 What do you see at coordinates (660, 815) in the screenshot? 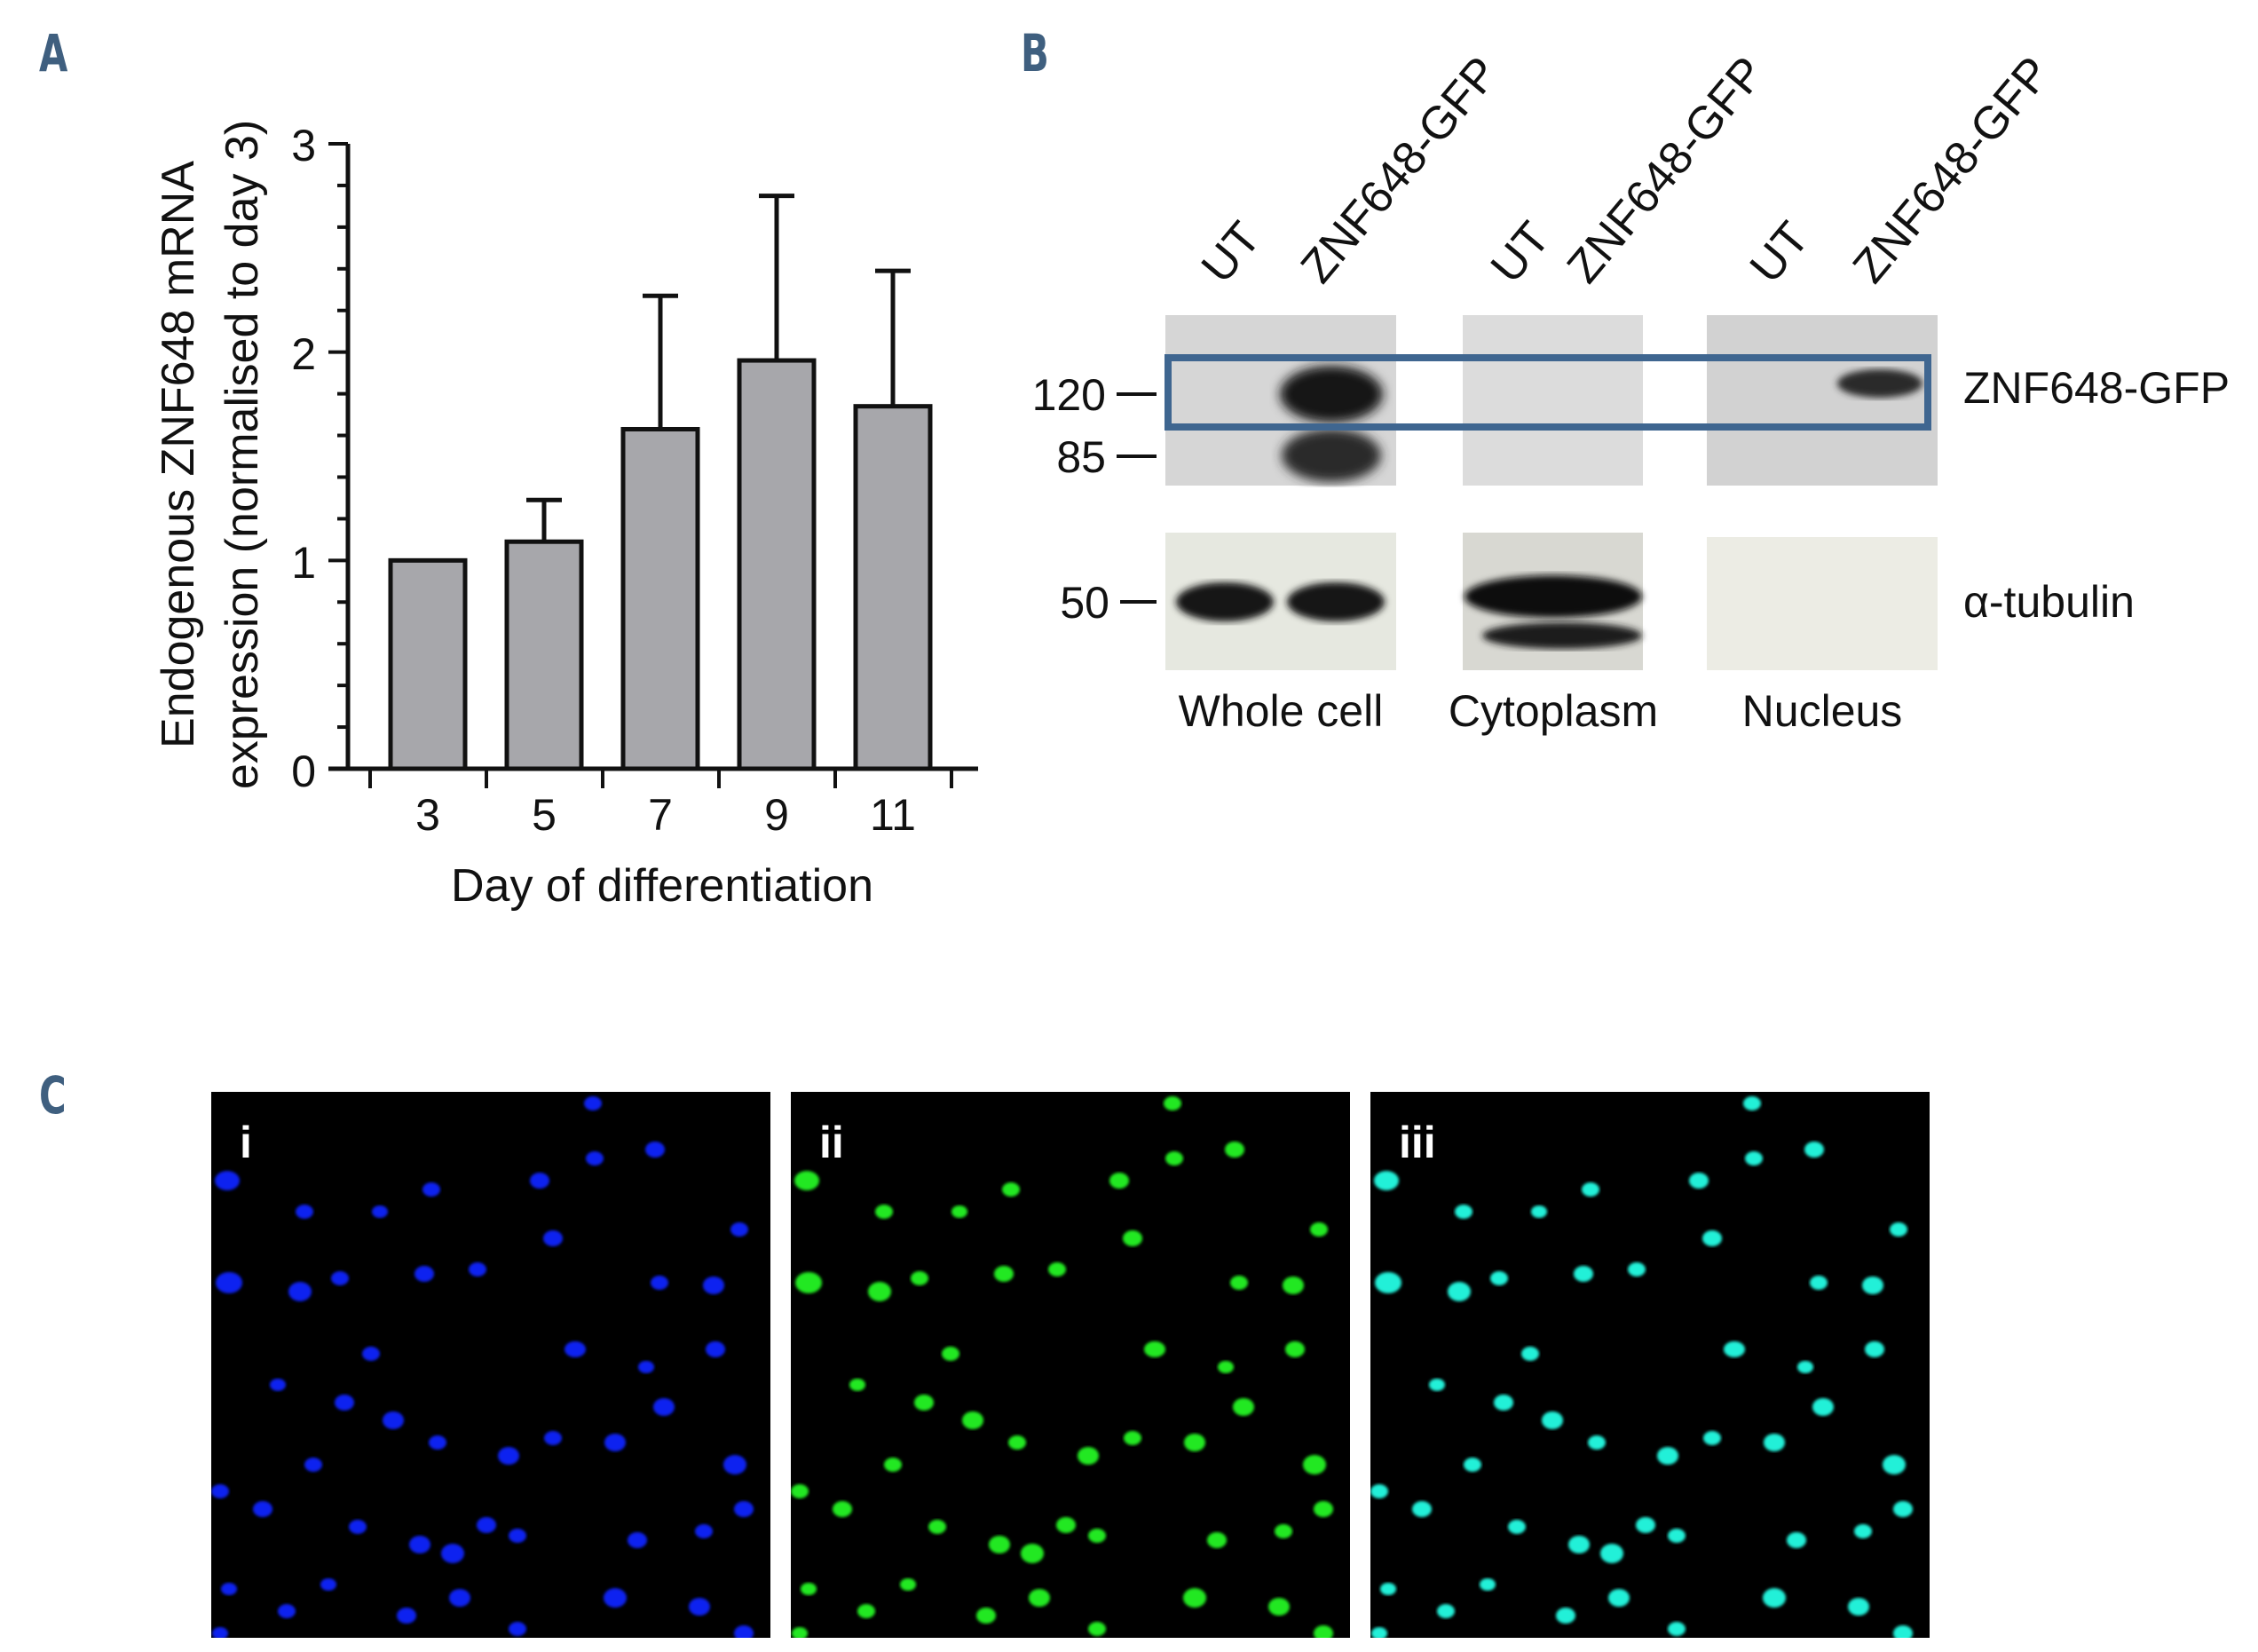
I see `x-tick-label: 7` at bounding box center [660, 815].